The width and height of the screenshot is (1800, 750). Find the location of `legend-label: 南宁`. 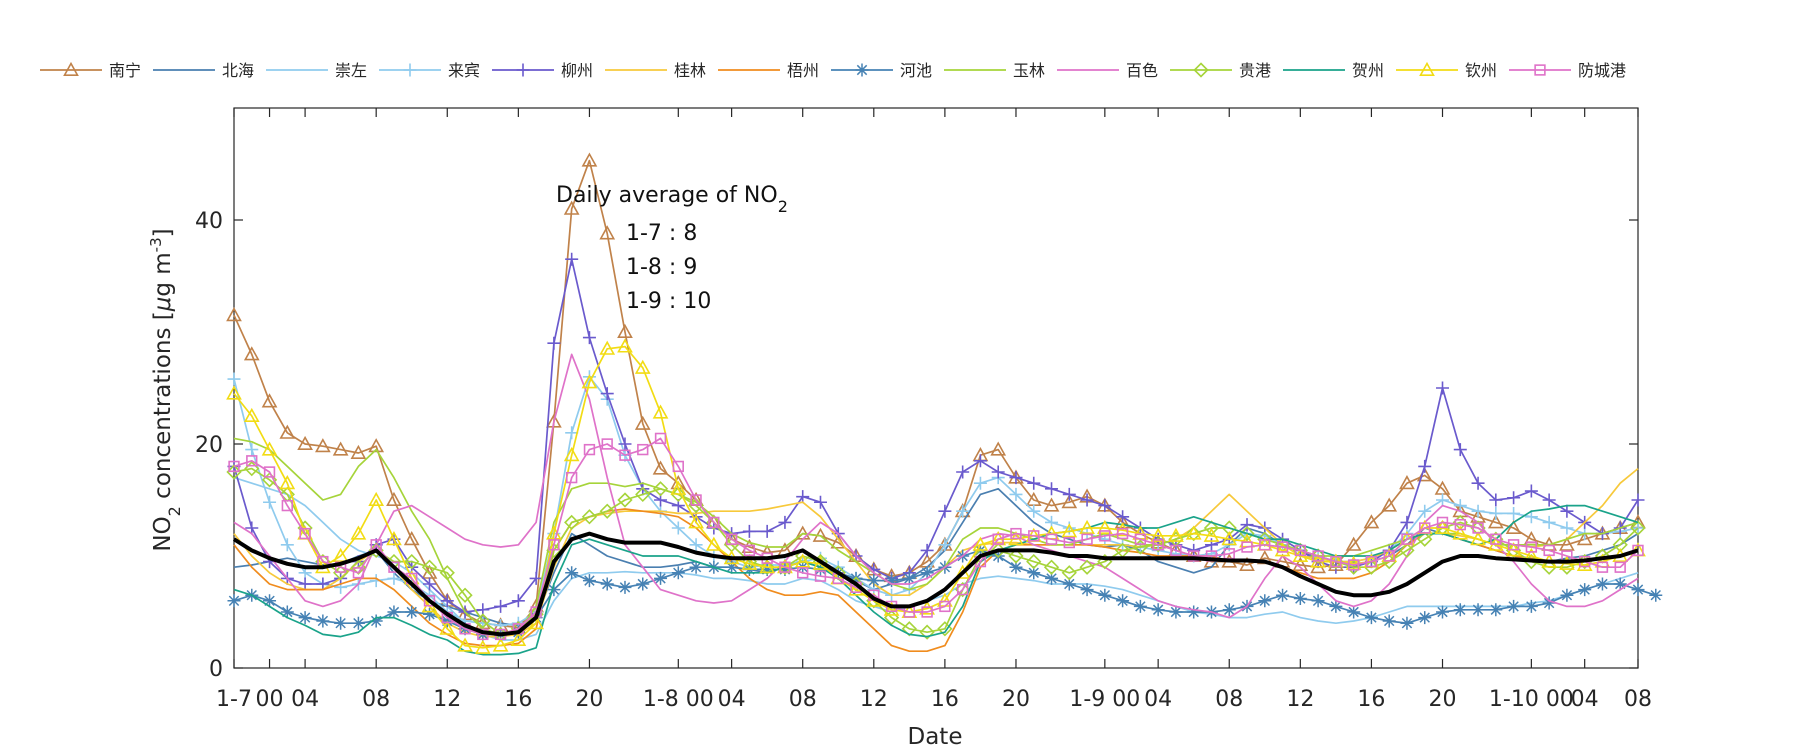

legend-label: 南宁 is located at coordinates (125, 70).